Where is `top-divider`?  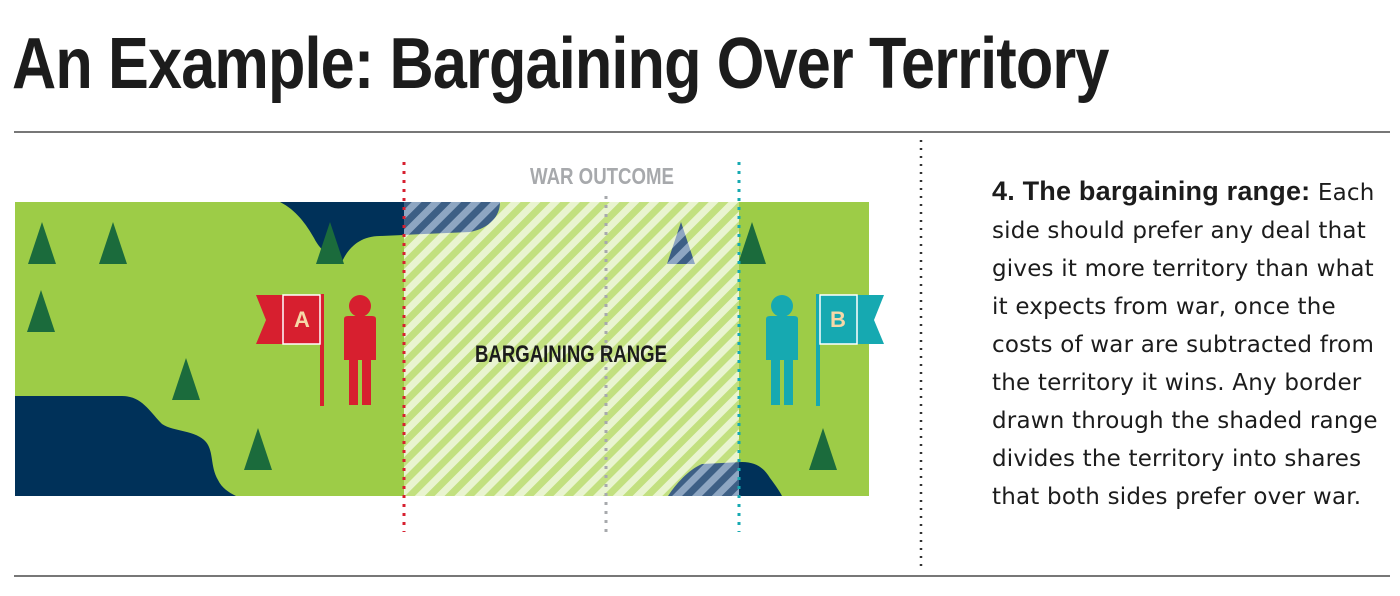
top-divider is located at coordinates (702, 132).